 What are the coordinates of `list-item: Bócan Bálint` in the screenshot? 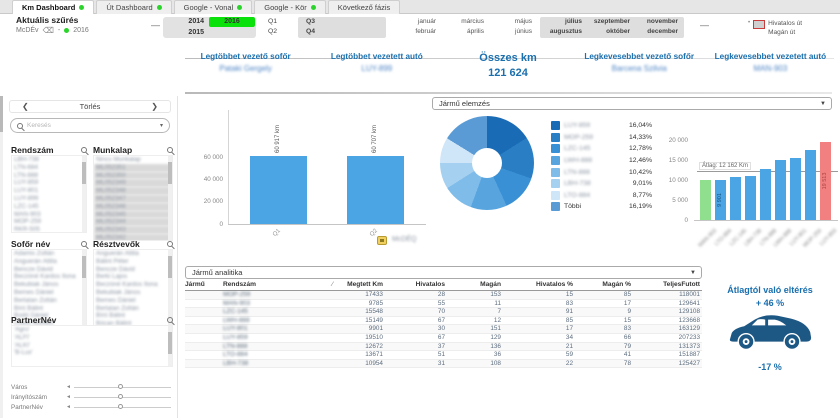 It's located at (114, 323).